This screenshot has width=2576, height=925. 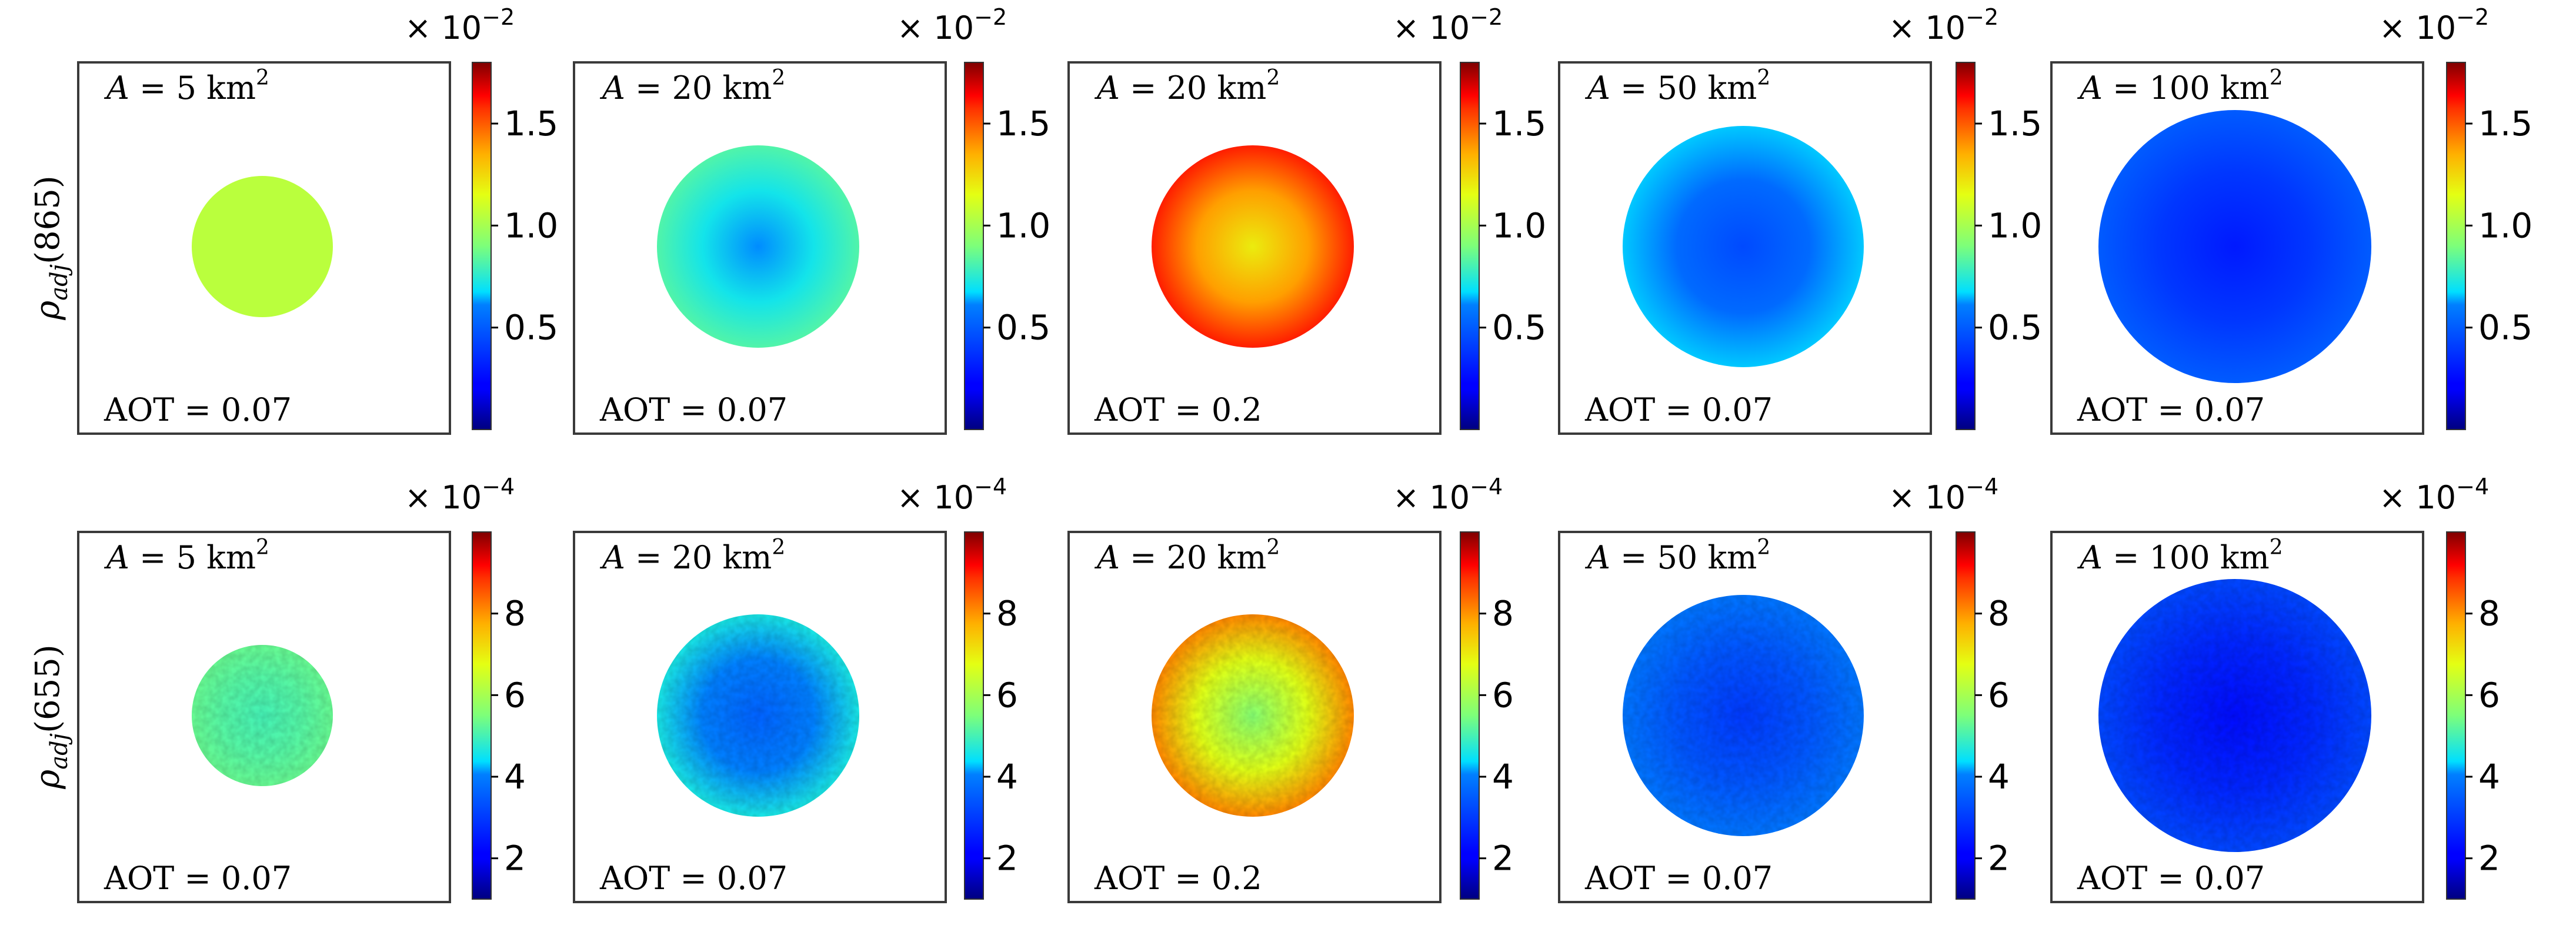 What do you see at coordinates (957, 687) in the screenshot?
I see `colorbar-r1-c1: 2 4 6 8 × 10−4` at bounding box center [957, 687].